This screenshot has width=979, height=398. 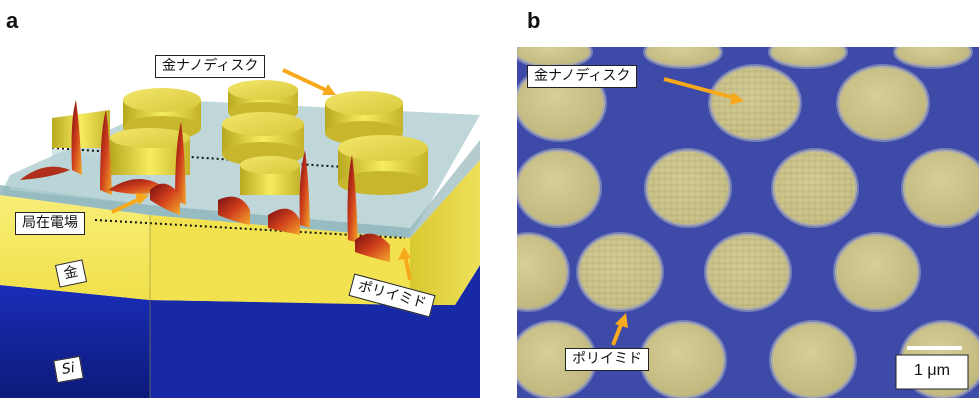 What do you see at coordinates (582, 76) in the screenshot?
I see `label-nanodisk-b: 金ナノディスク` at bounding box center [582, 76].